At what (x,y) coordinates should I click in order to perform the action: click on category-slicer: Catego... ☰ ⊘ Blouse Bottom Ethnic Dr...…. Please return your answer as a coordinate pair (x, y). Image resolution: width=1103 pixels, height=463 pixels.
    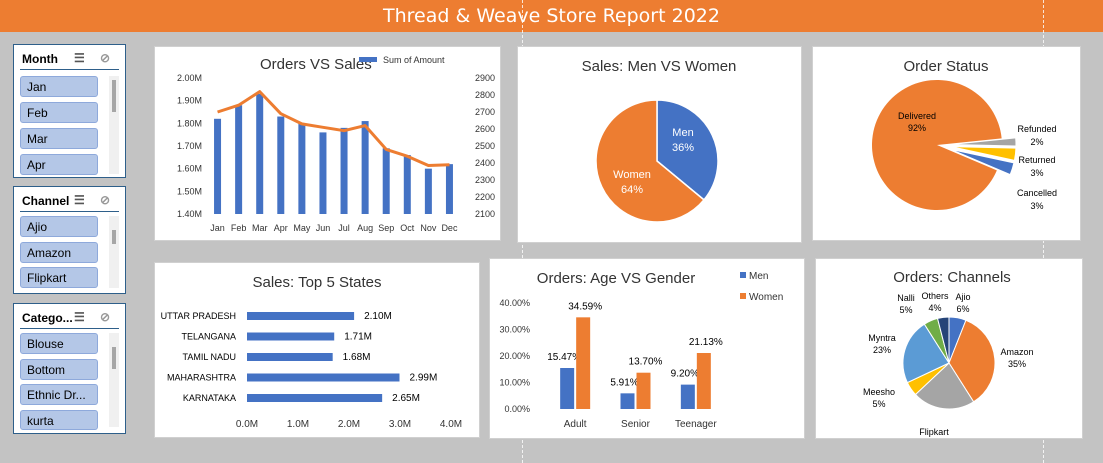
    Looking at the image, I should click on (69, 368).